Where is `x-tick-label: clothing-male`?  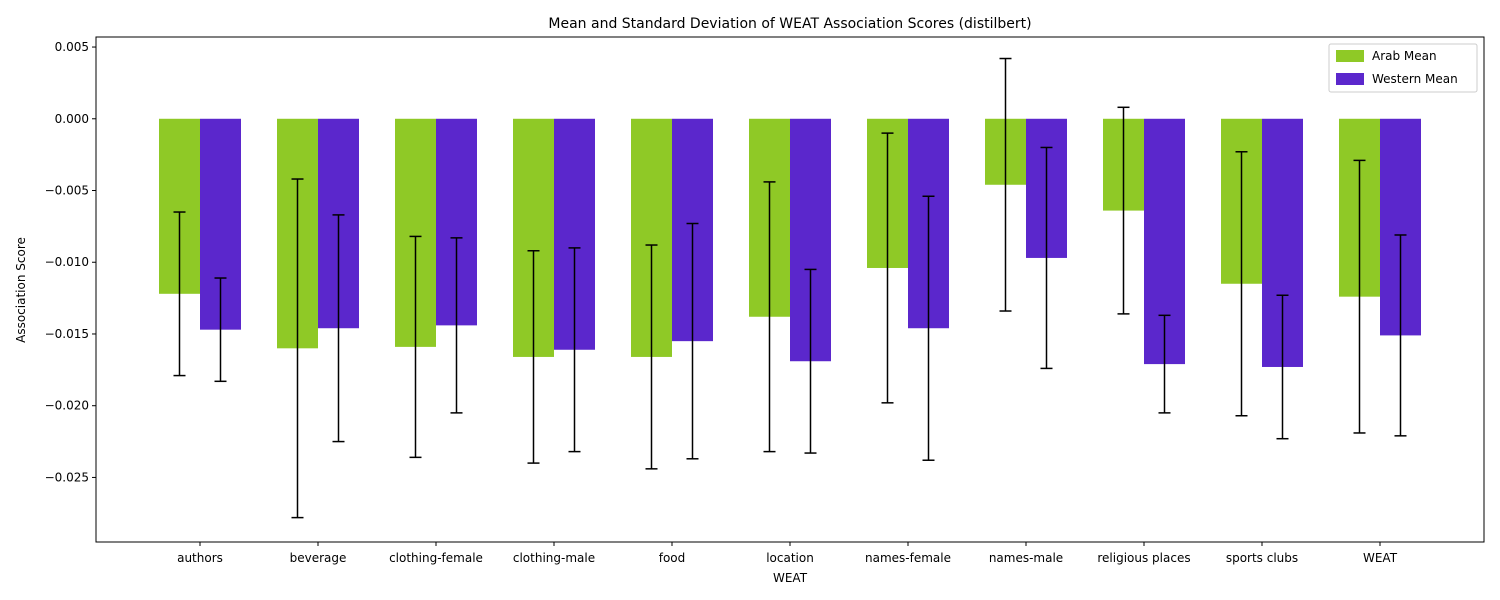
x-tick-label: clothing-male is located at coordinates (554, 558).